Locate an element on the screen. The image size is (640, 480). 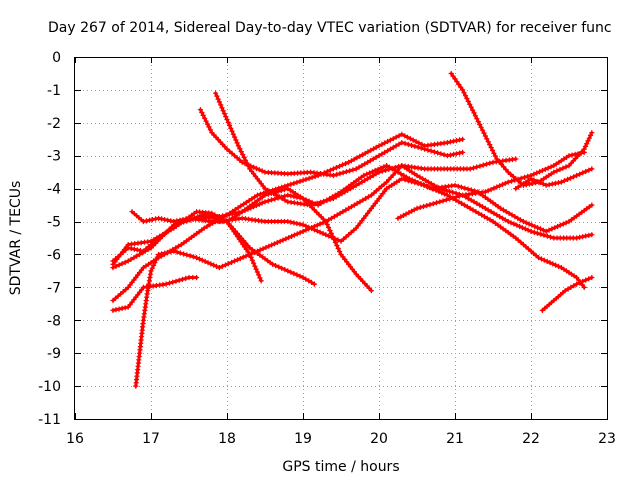
series-s8 is located at coordinates (331, 143).